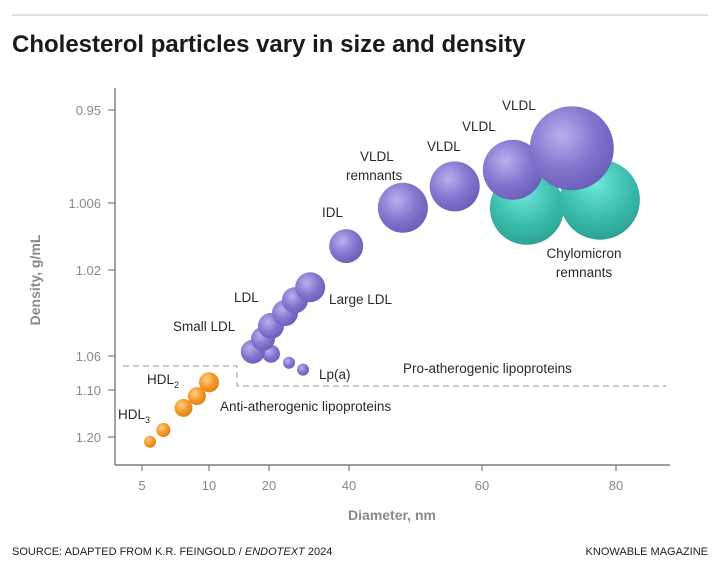 Image resolution: width=720 pixels, height=570 pixels. Describe the element at coordinates (584, 272) in the screenshot. I see `label-chylomicron-2: remnants` at that location.